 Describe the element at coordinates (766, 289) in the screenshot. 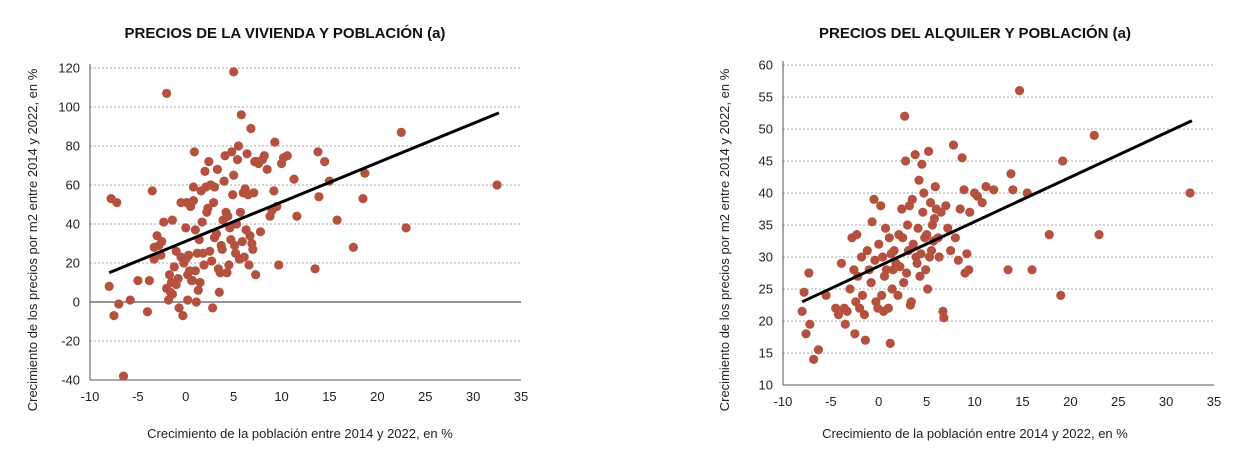

I see `y-tick-label: 25` at that location.